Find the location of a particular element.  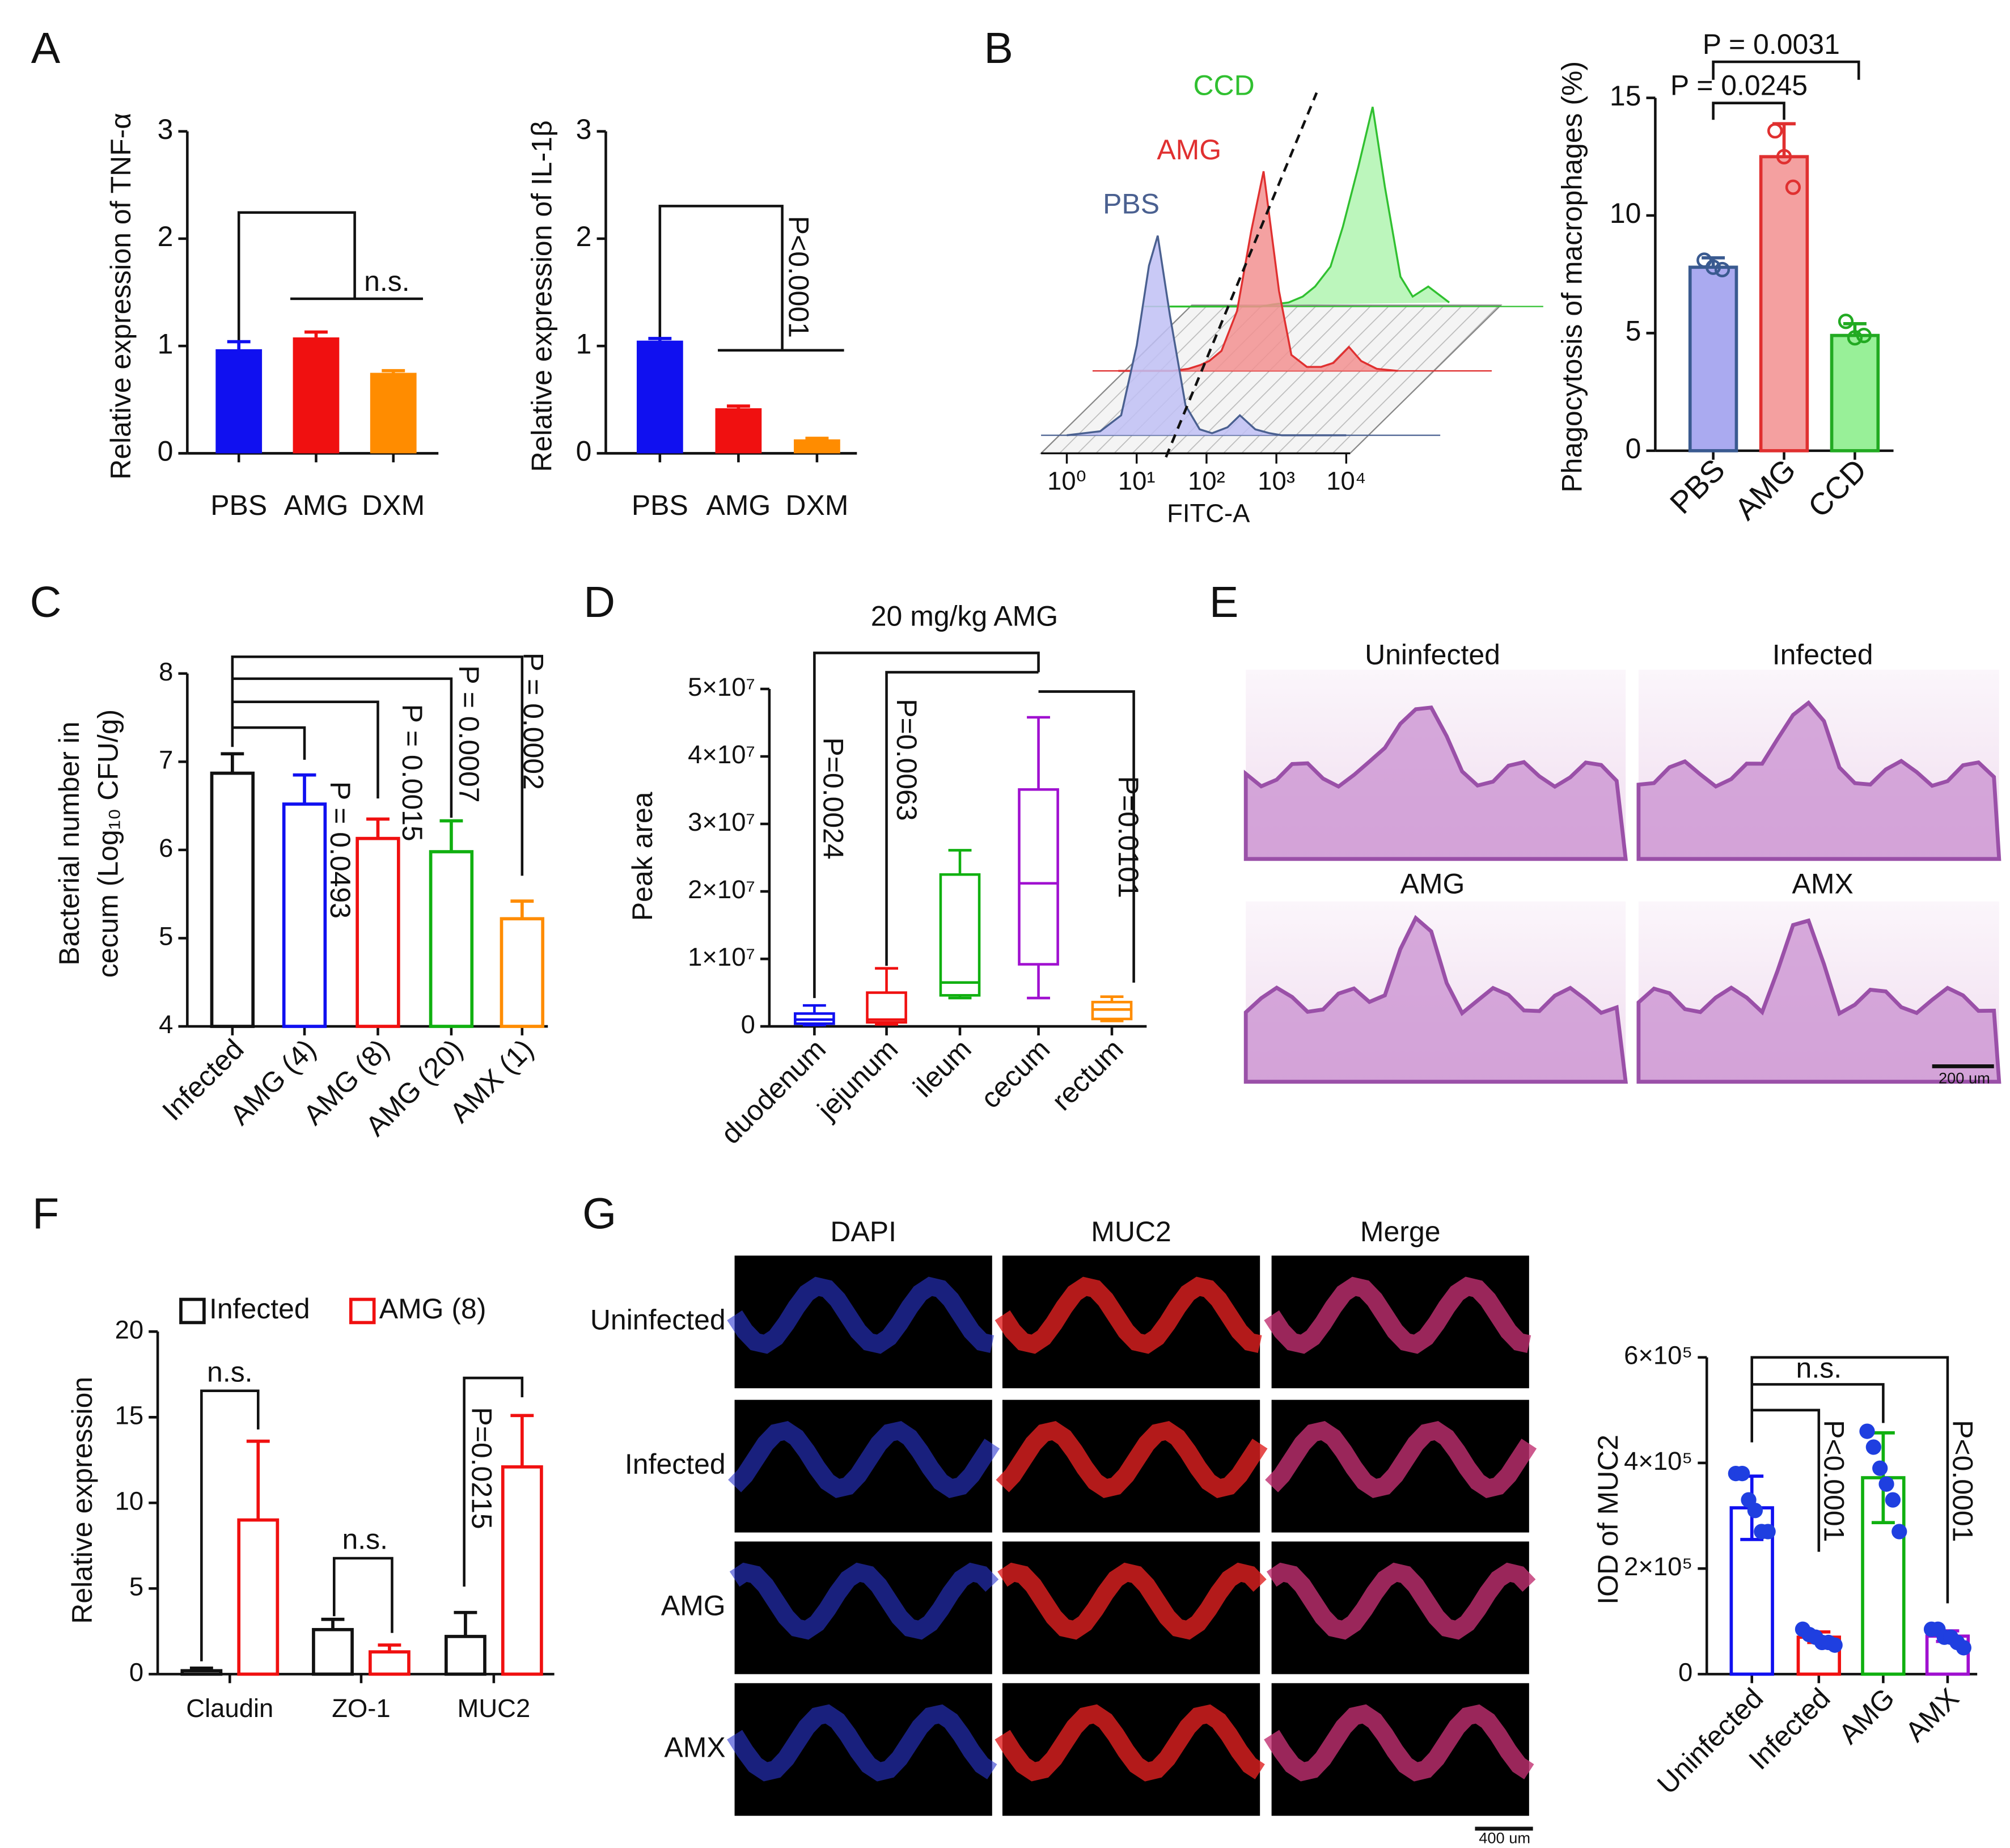

y-tick-label: 2×10⁷ is located at coordinates (721, 889).